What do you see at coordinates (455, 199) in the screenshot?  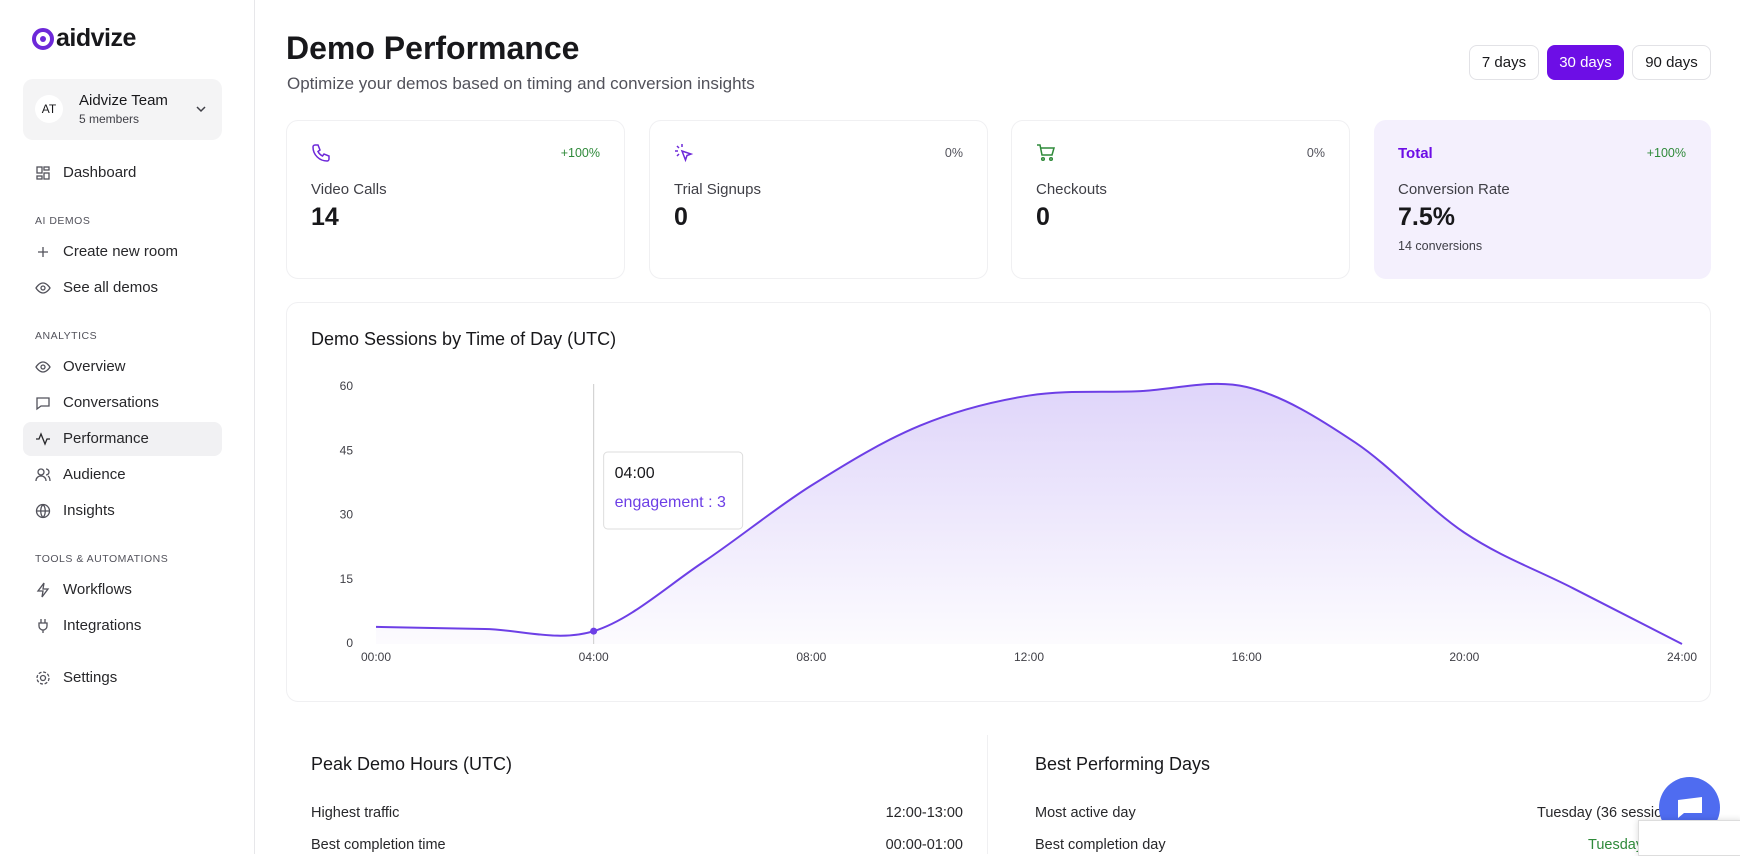 I see `stat-card: +100% Video Calls 14` at bounding box center [455, 199].